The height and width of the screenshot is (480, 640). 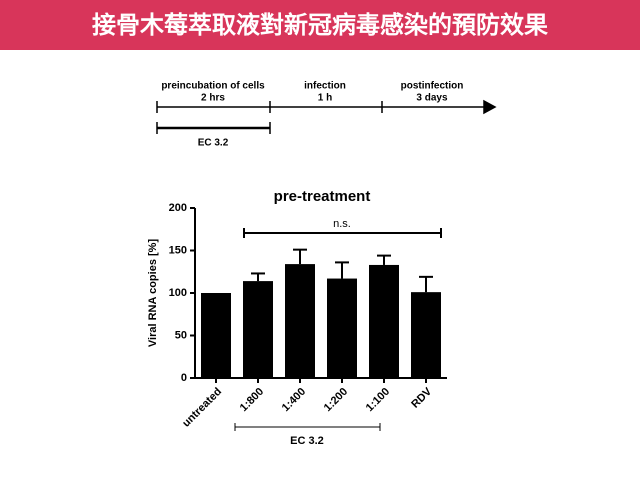 I want to click on phase-duration: 2 hrs, so click(x=213, y=98).